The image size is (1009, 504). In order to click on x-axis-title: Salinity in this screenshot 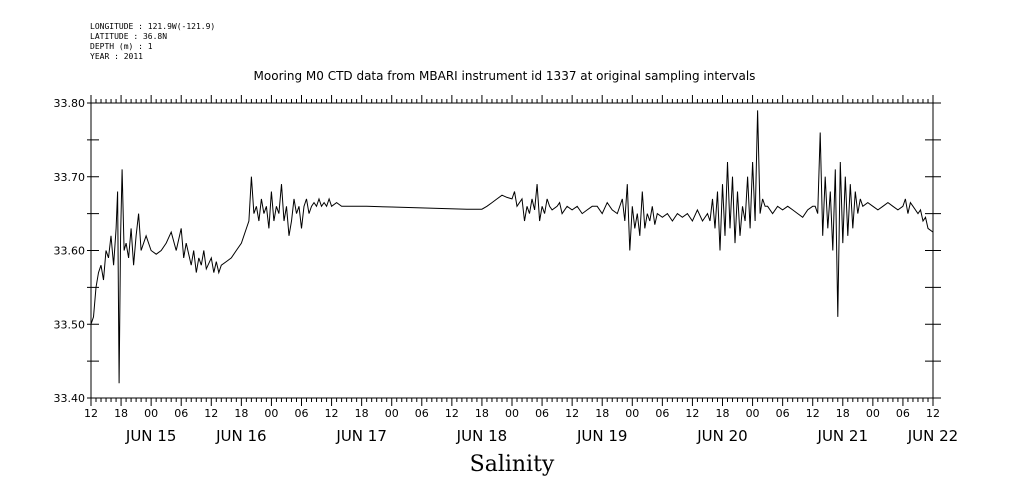, I will do `click(512, 464)`.